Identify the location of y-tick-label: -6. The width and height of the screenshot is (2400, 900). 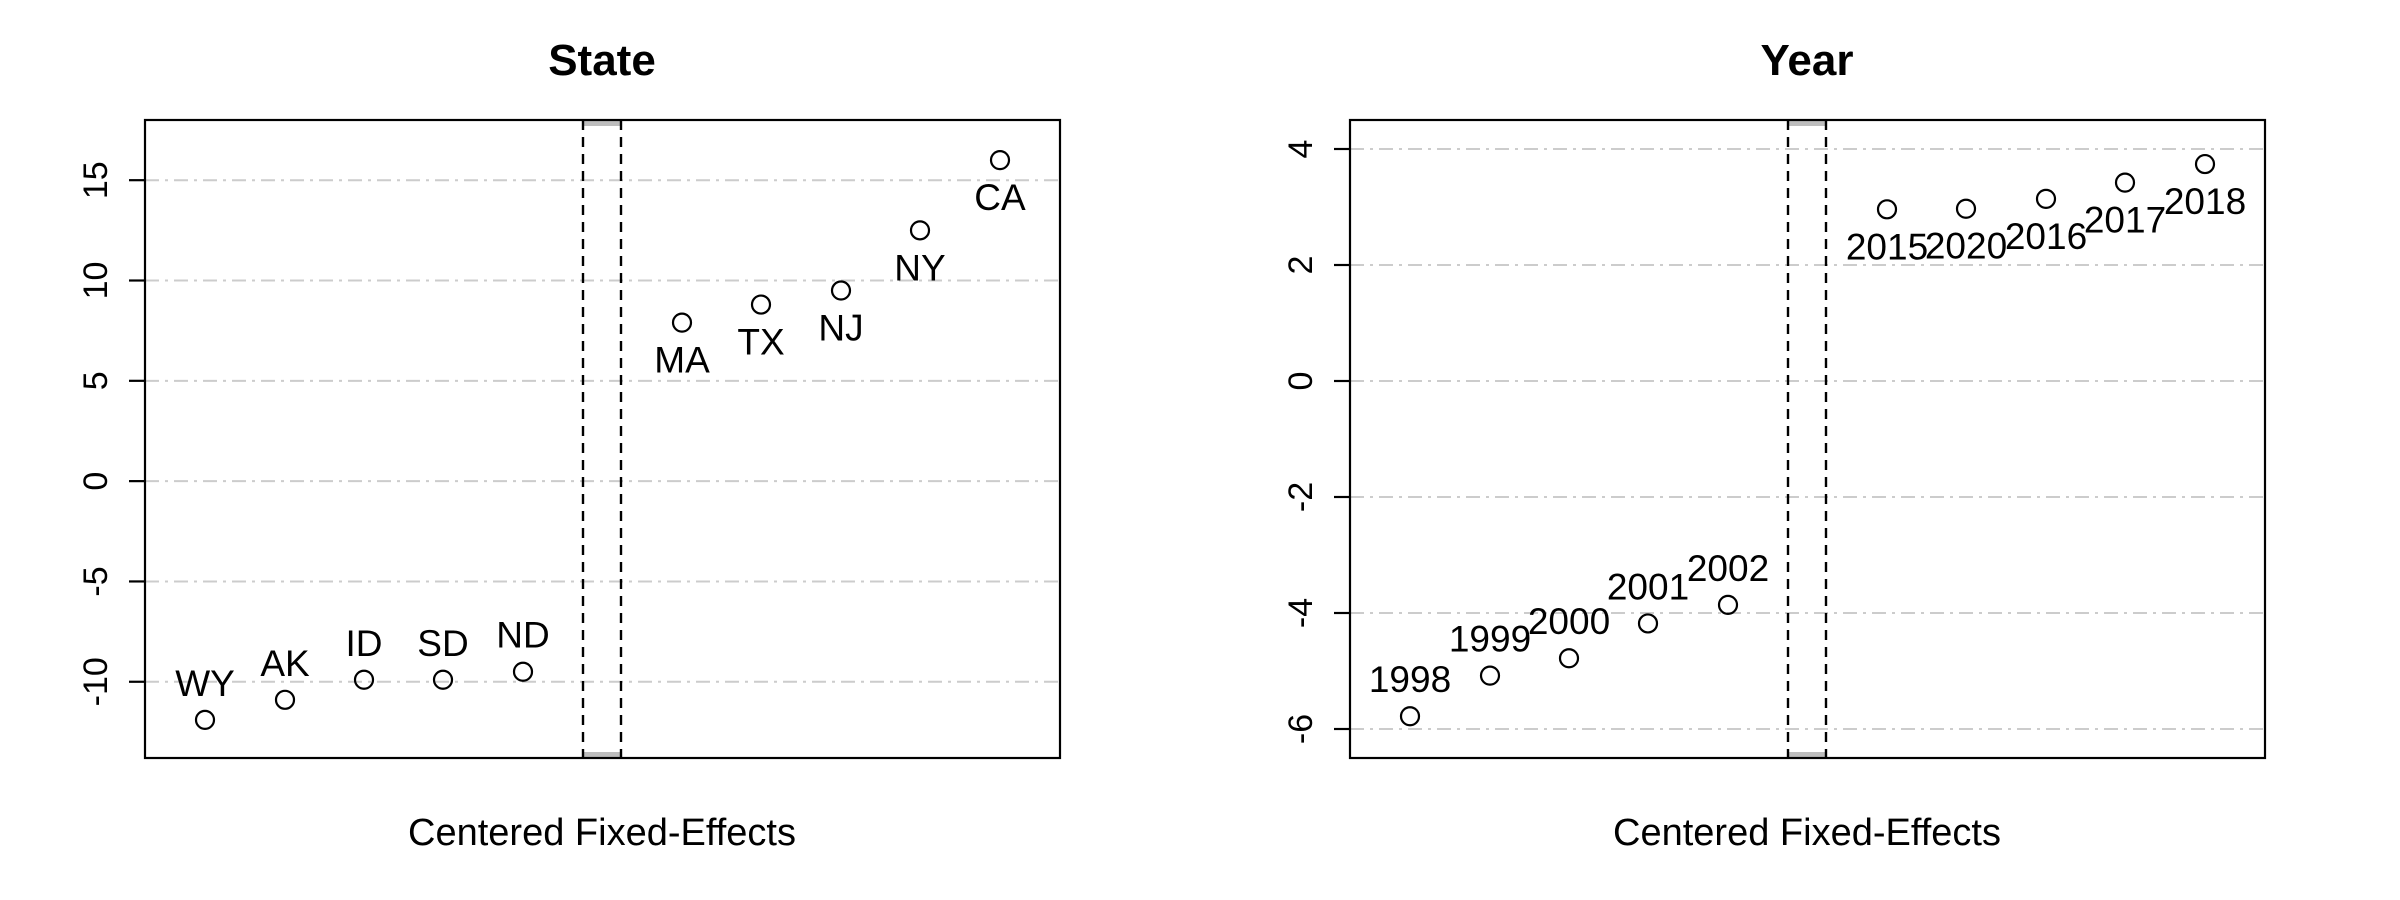
(1301, 729).